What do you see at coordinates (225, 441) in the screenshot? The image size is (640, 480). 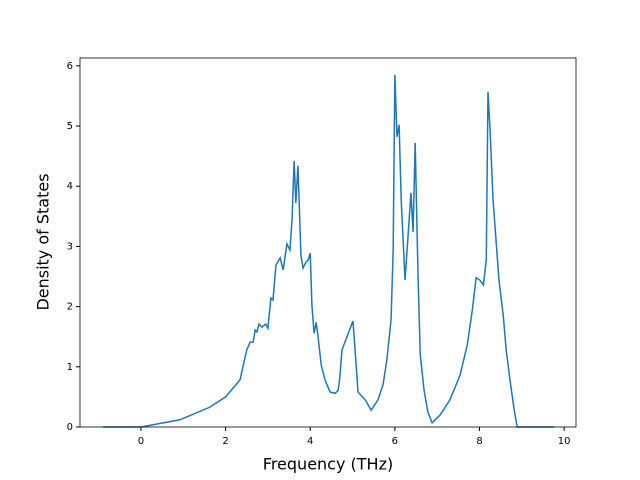 I see `x-tick-label: 2` at bounding box center [225, 441].